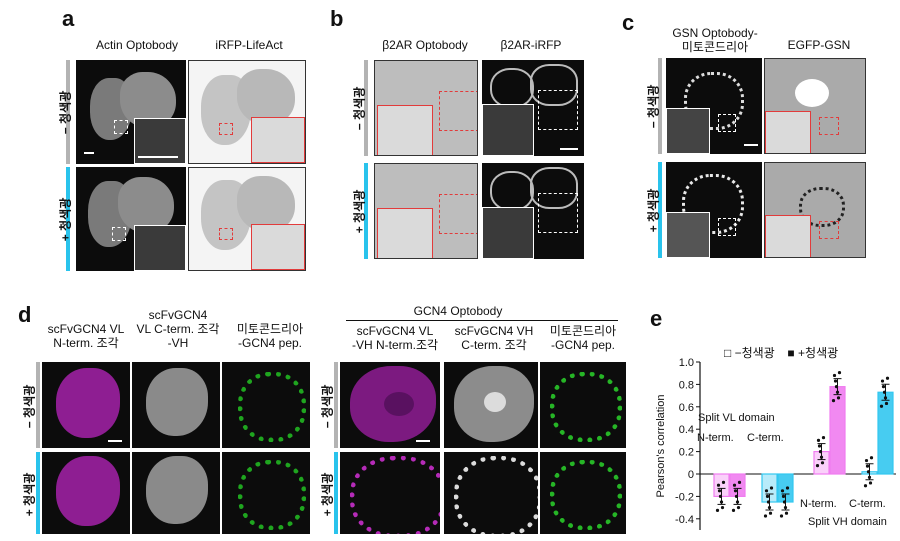  What do you see at coordinates (86, 405) in the screenshot?
I see `image-vl-nterm-minus` at bounding box center [86, 405].